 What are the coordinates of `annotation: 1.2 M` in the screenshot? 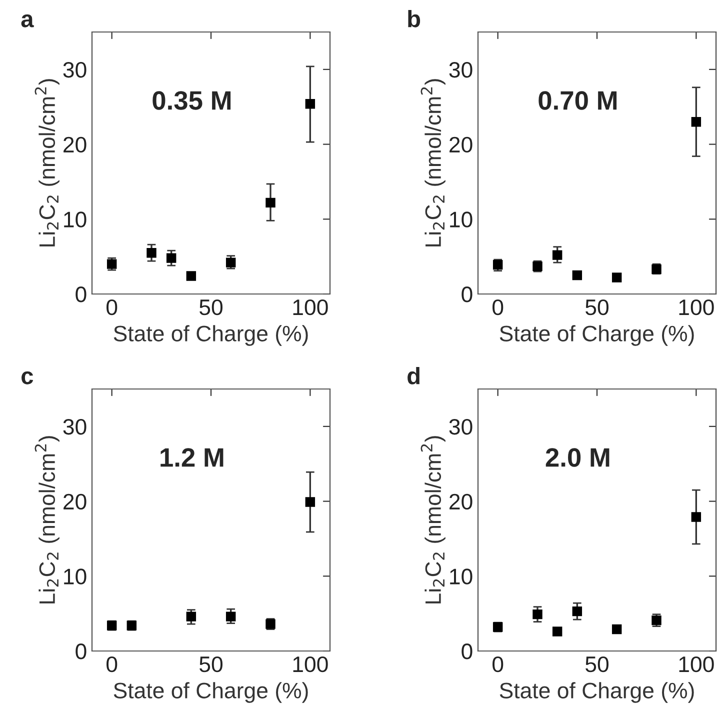 It's located at (192, 457).